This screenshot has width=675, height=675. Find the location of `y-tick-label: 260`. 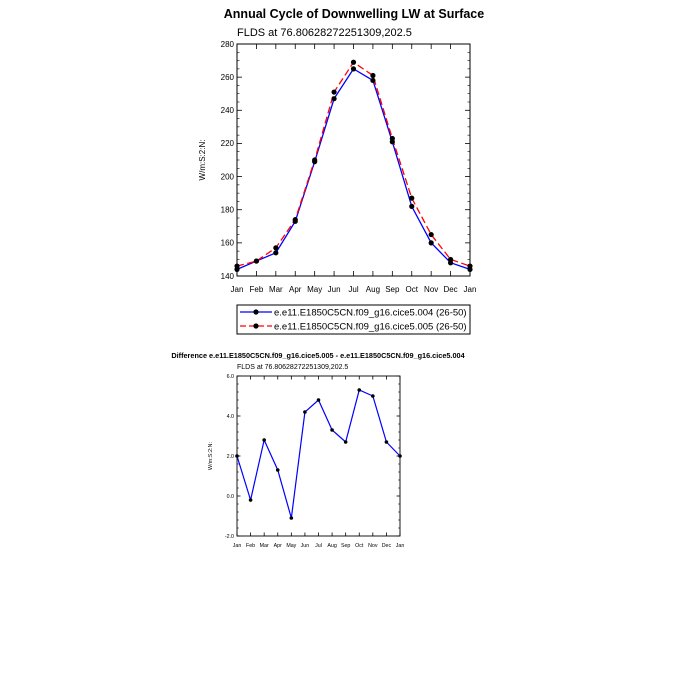

y-tick-label: 260 is located at coordinates (228, 77).